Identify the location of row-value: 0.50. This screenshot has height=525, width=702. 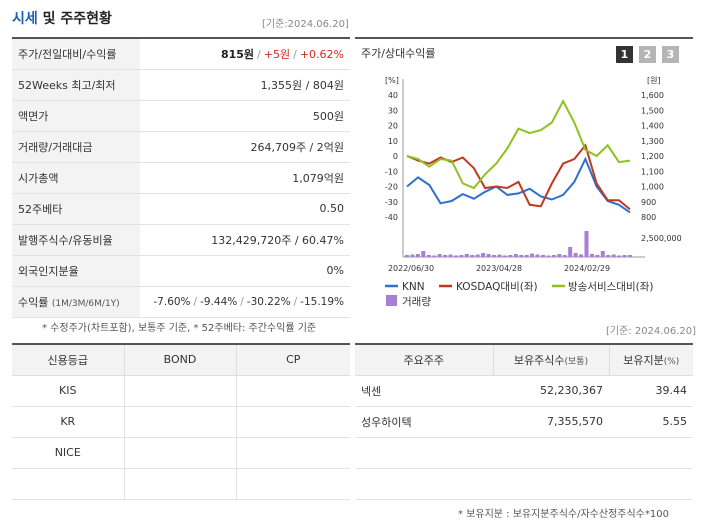
(245, 209).